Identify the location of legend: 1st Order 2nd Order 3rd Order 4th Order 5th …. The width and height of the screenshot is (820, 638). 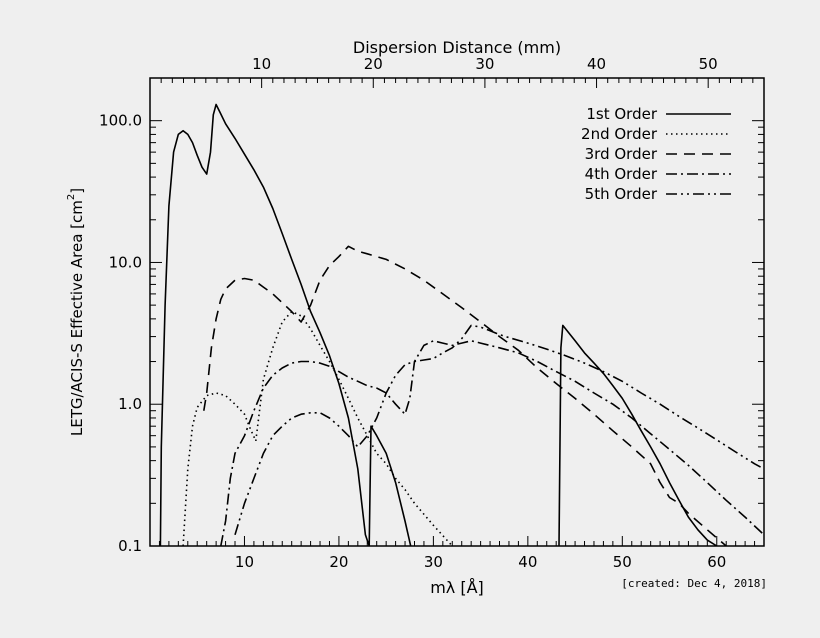
(656, 154).